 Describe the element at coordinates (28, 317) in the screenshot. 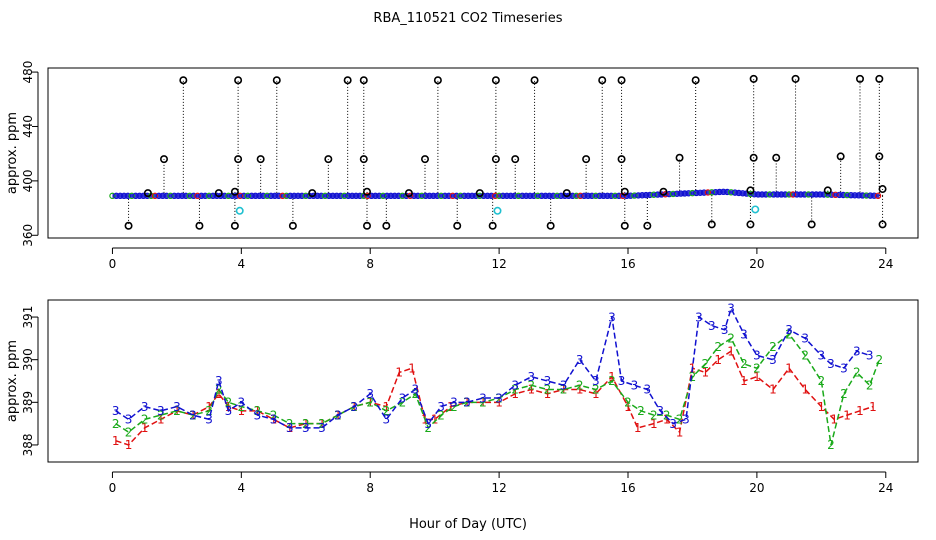

I see `bottom-y-tick-label: 391` at that location.